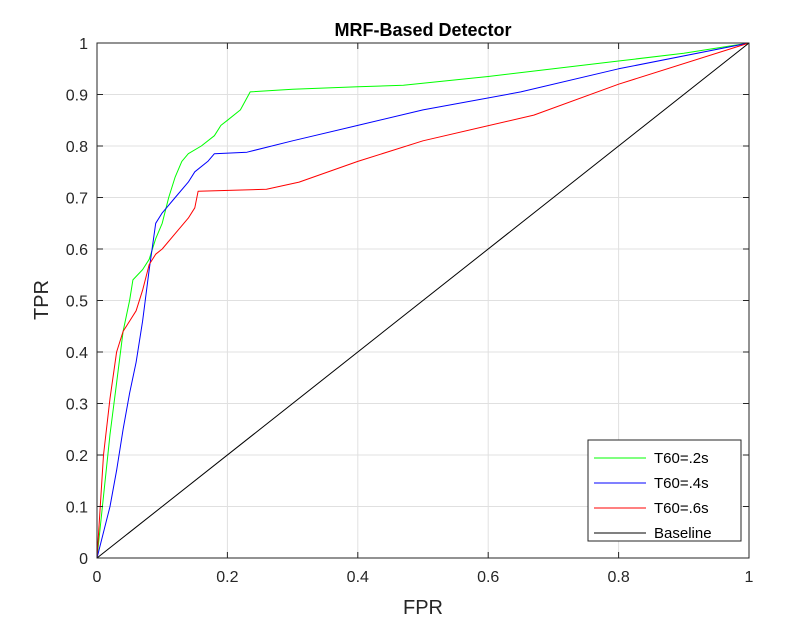  Describe the element at coordinates (77, 456) in the screenshot. I see `y-tick-label: 0.2` at that location.